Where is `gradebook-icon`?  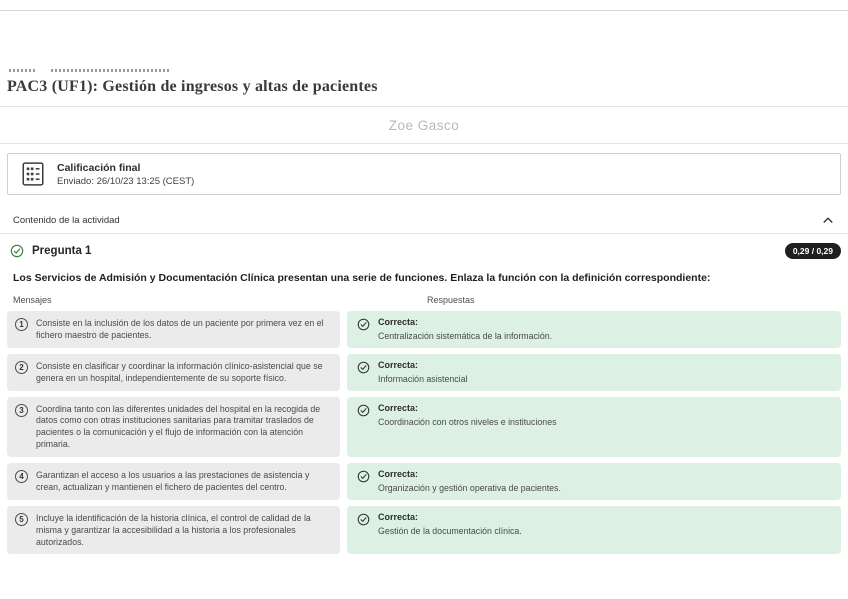
gradebook-icon is located at coordinates (33, 174).